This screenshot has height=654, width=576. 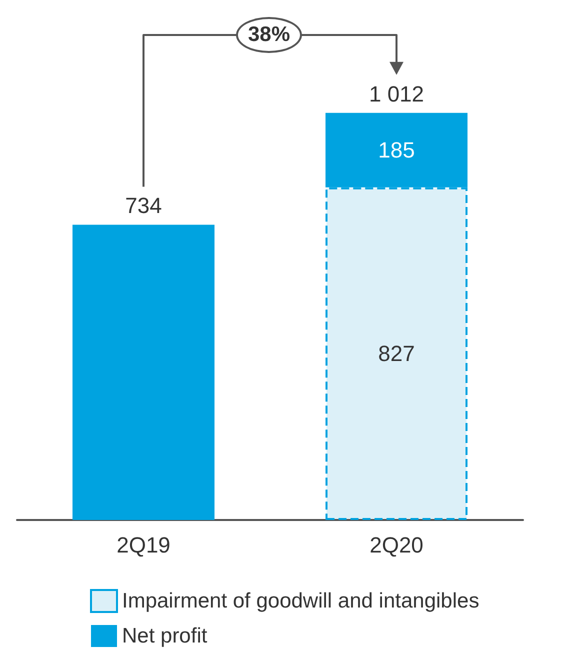 I want to click on data-label: 827, so click(x=396, y=353).